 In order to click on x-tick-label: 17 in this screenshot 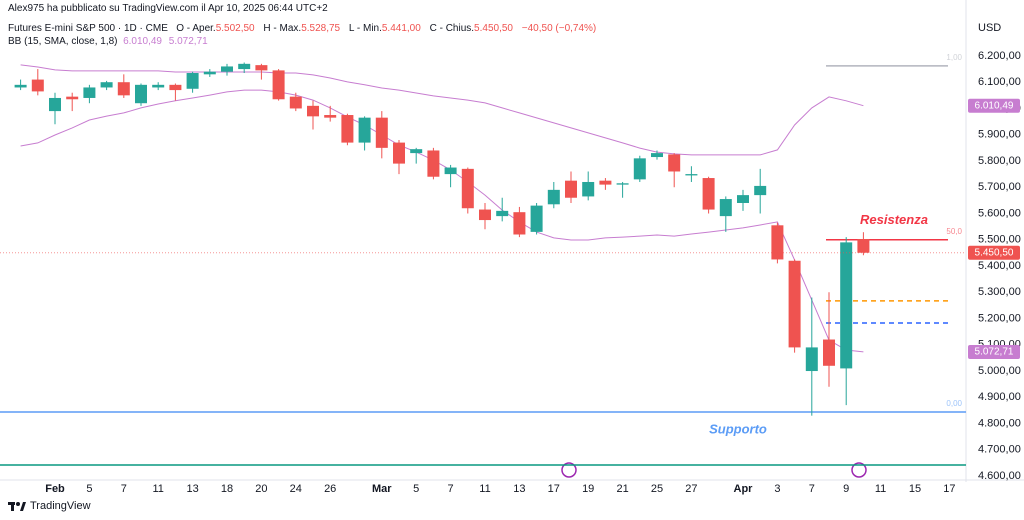, I will do `click(554, 489)`.